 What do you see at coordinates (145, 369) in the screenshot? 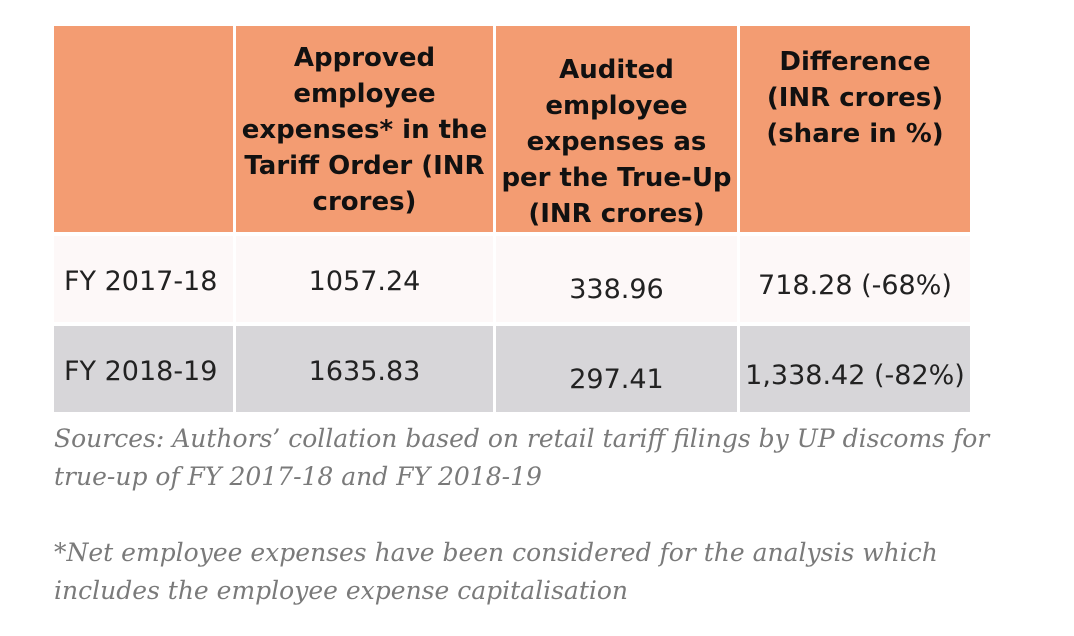
I see `cell-year: FY 2018-19` at bounding box center [145, 369].